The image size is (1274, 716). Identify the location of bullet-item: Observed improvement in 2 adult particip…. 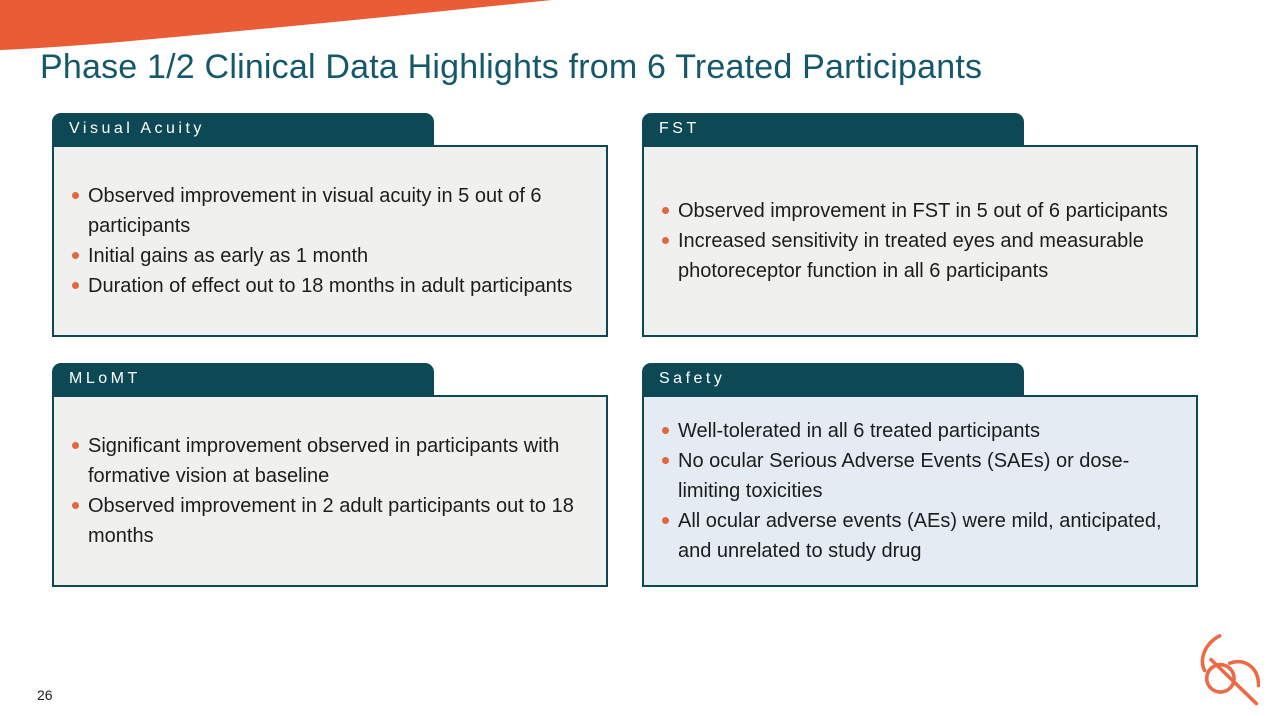
(326, 521).